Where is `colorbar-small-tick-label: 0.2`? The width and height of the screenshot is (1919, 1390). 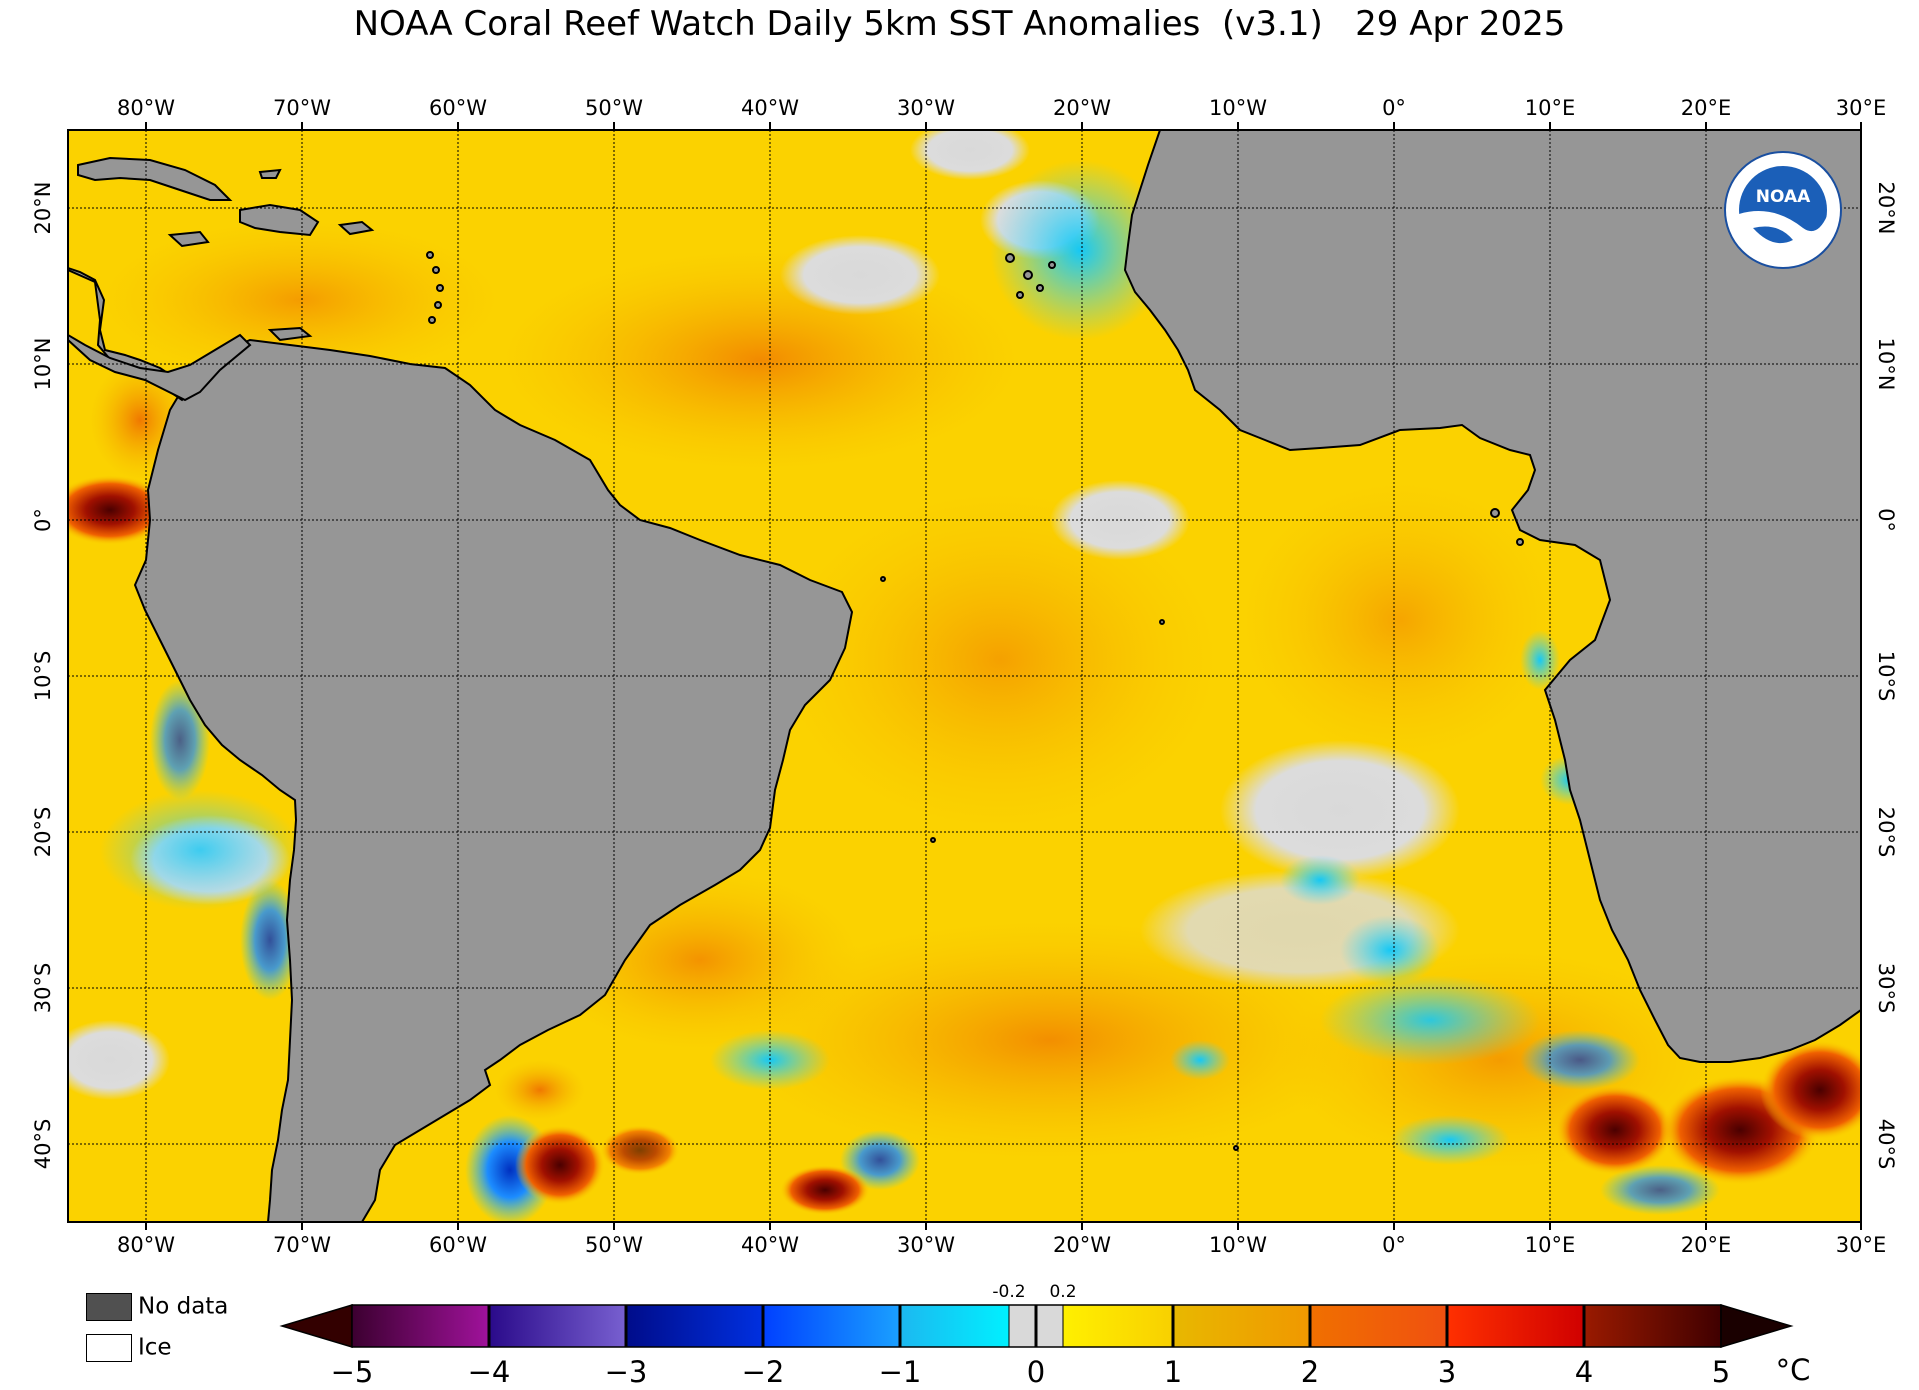 colorbar-small-tick-label: 0.2 is located at coordinates (1062, 1292).